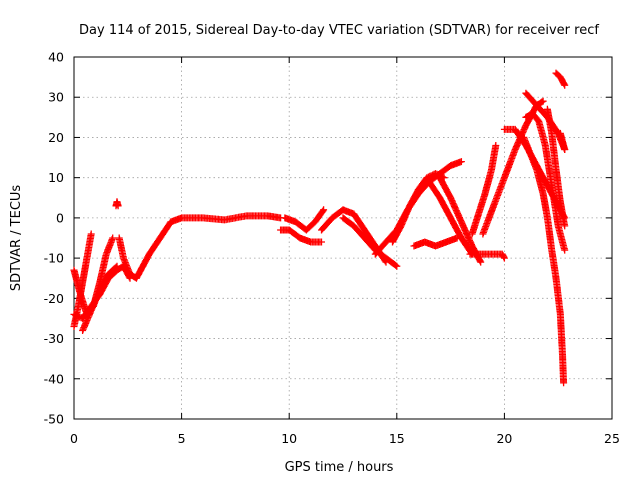  What do you see at coordinates (56, 137) in the screenshot?
I see `y-tick-label: 20` at bounding box center [56, 137].